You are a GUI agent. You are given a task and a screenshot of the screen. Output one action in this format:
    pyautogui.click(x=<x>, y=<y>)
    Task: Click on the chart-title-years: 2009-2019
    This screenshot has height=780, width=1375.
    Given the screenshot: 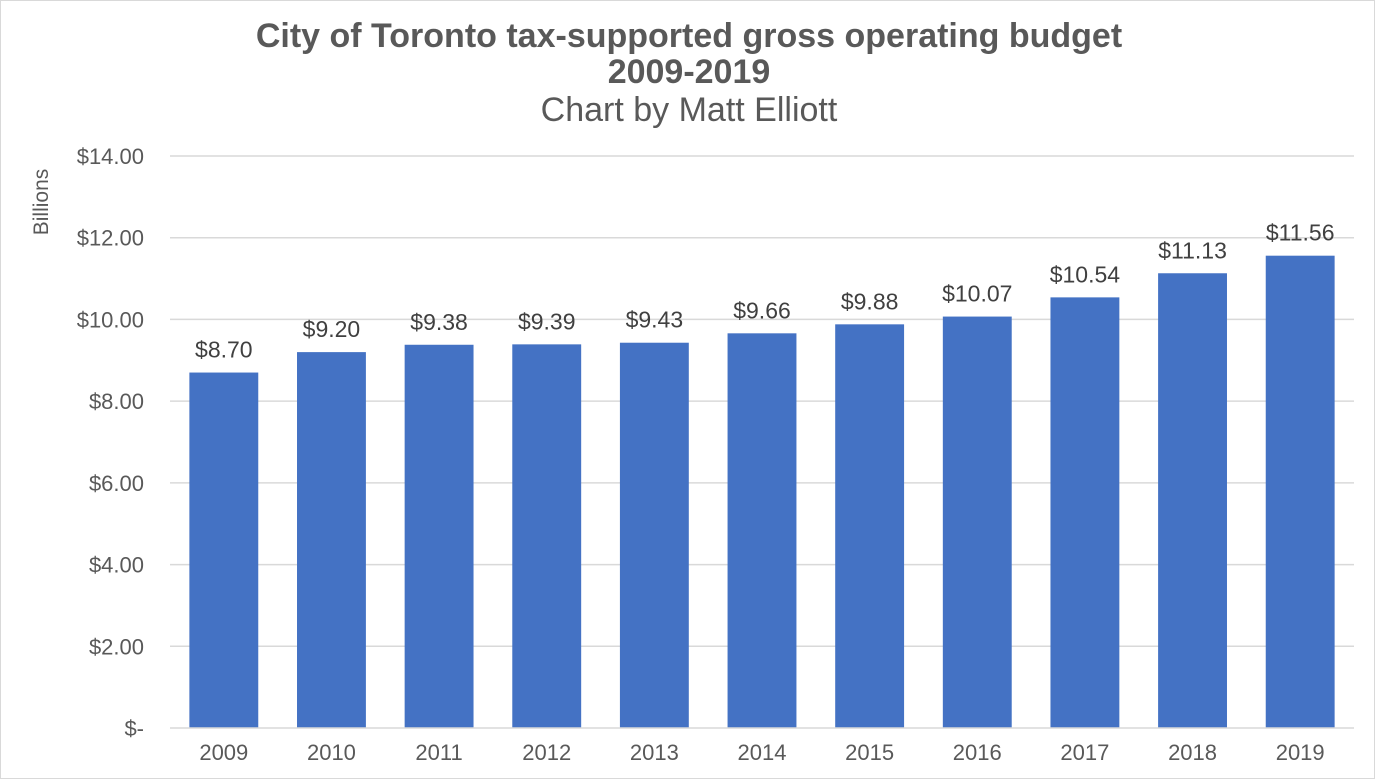 What is the action you would take?
    pyautogui.click(x=689, y=72)
    